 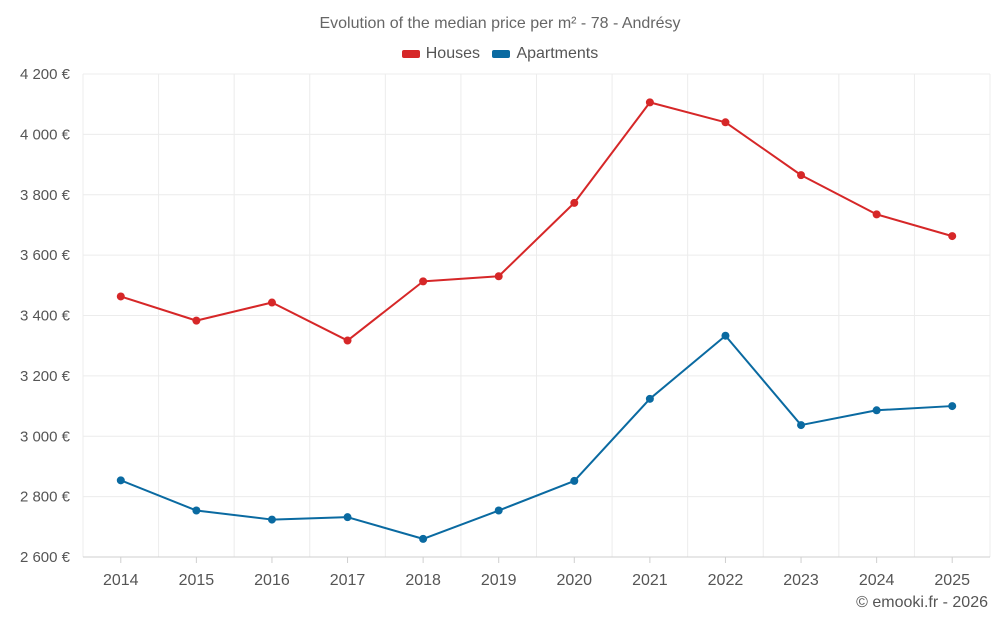 What do you see at coordinates (952, 580) in the screenshot?
I see `x-tick-label: 2025` at bounding box center [952, 580].